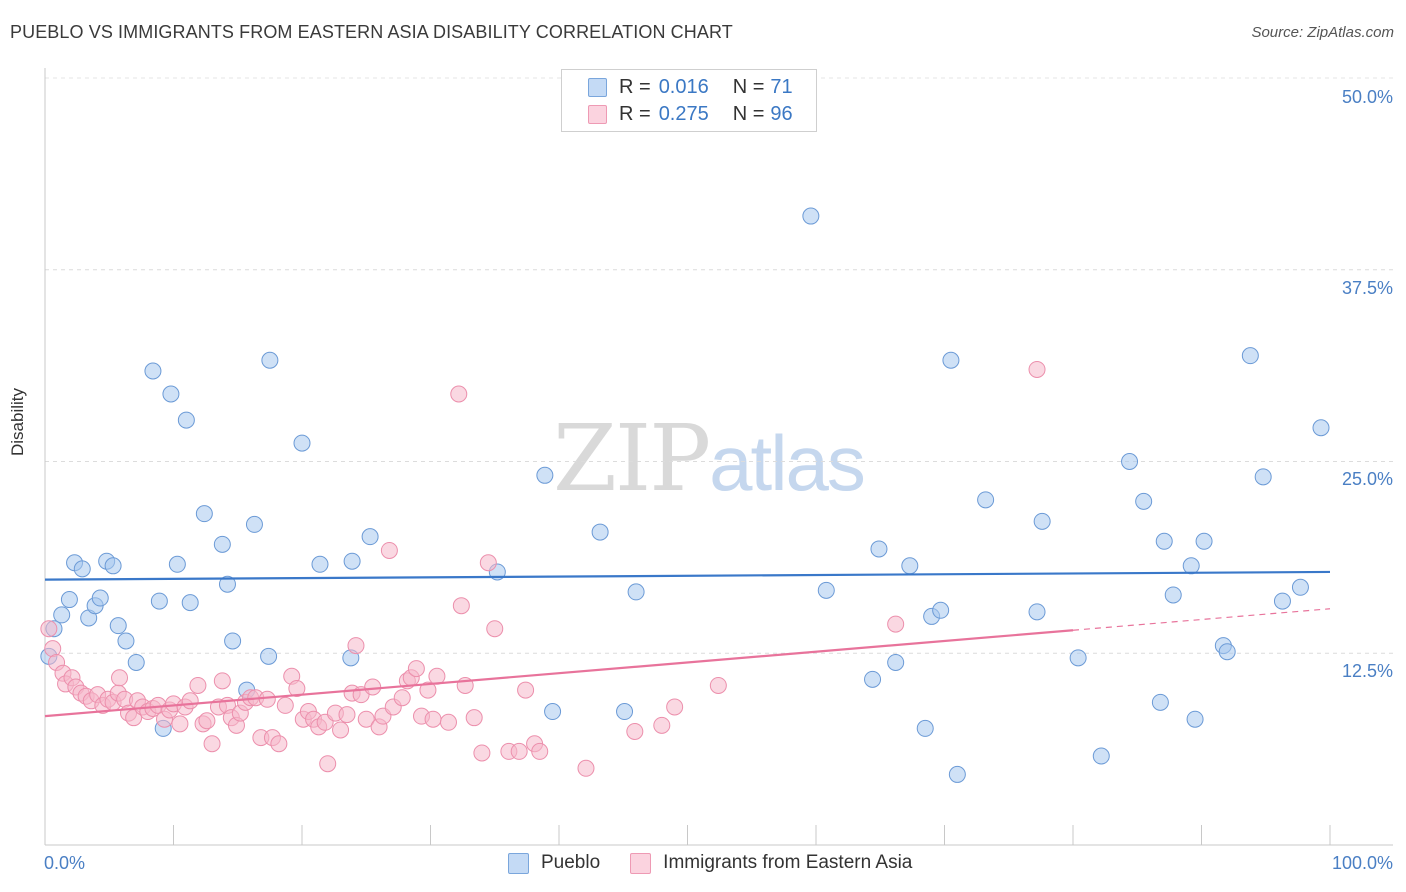 The height and width of the screenshot is (892, 1406). What do you see at coordinates (781, 86) in the screenshot?
I see `n-value: 71` at bounding box center [781, 86].